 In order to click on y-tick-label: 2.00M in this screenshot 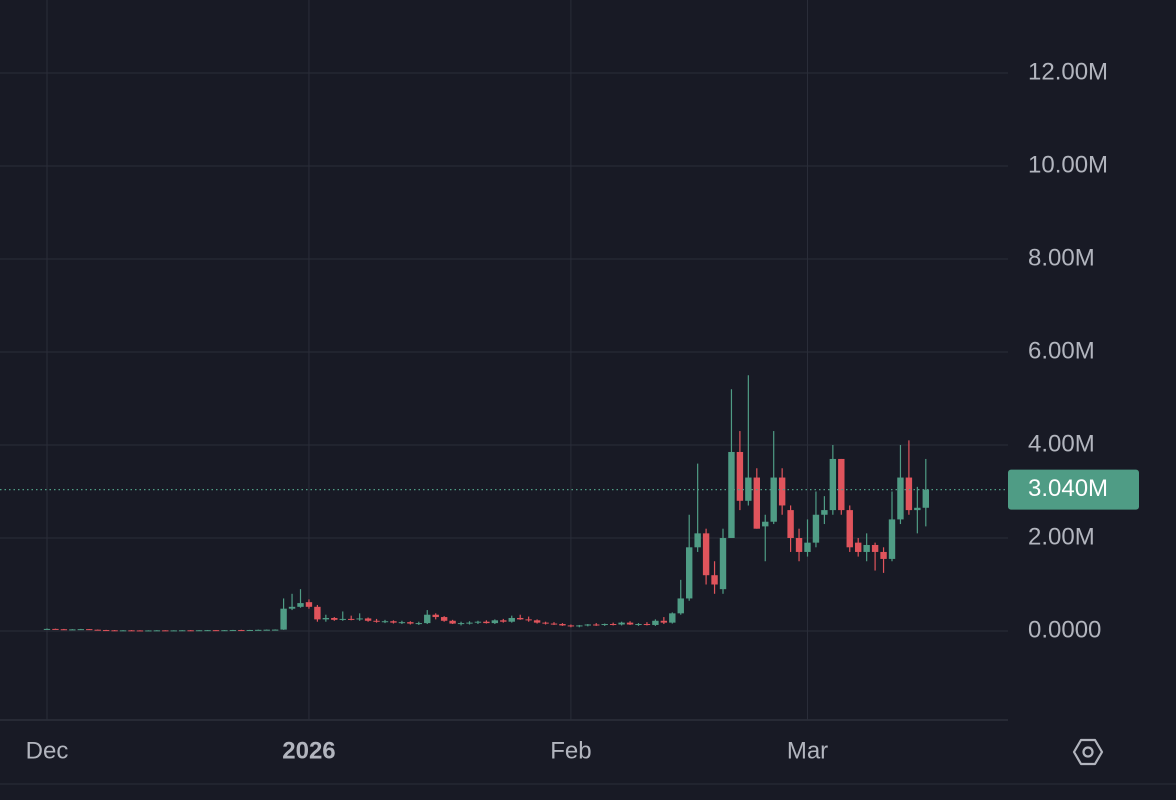, I will do `click(1061, 536)`.